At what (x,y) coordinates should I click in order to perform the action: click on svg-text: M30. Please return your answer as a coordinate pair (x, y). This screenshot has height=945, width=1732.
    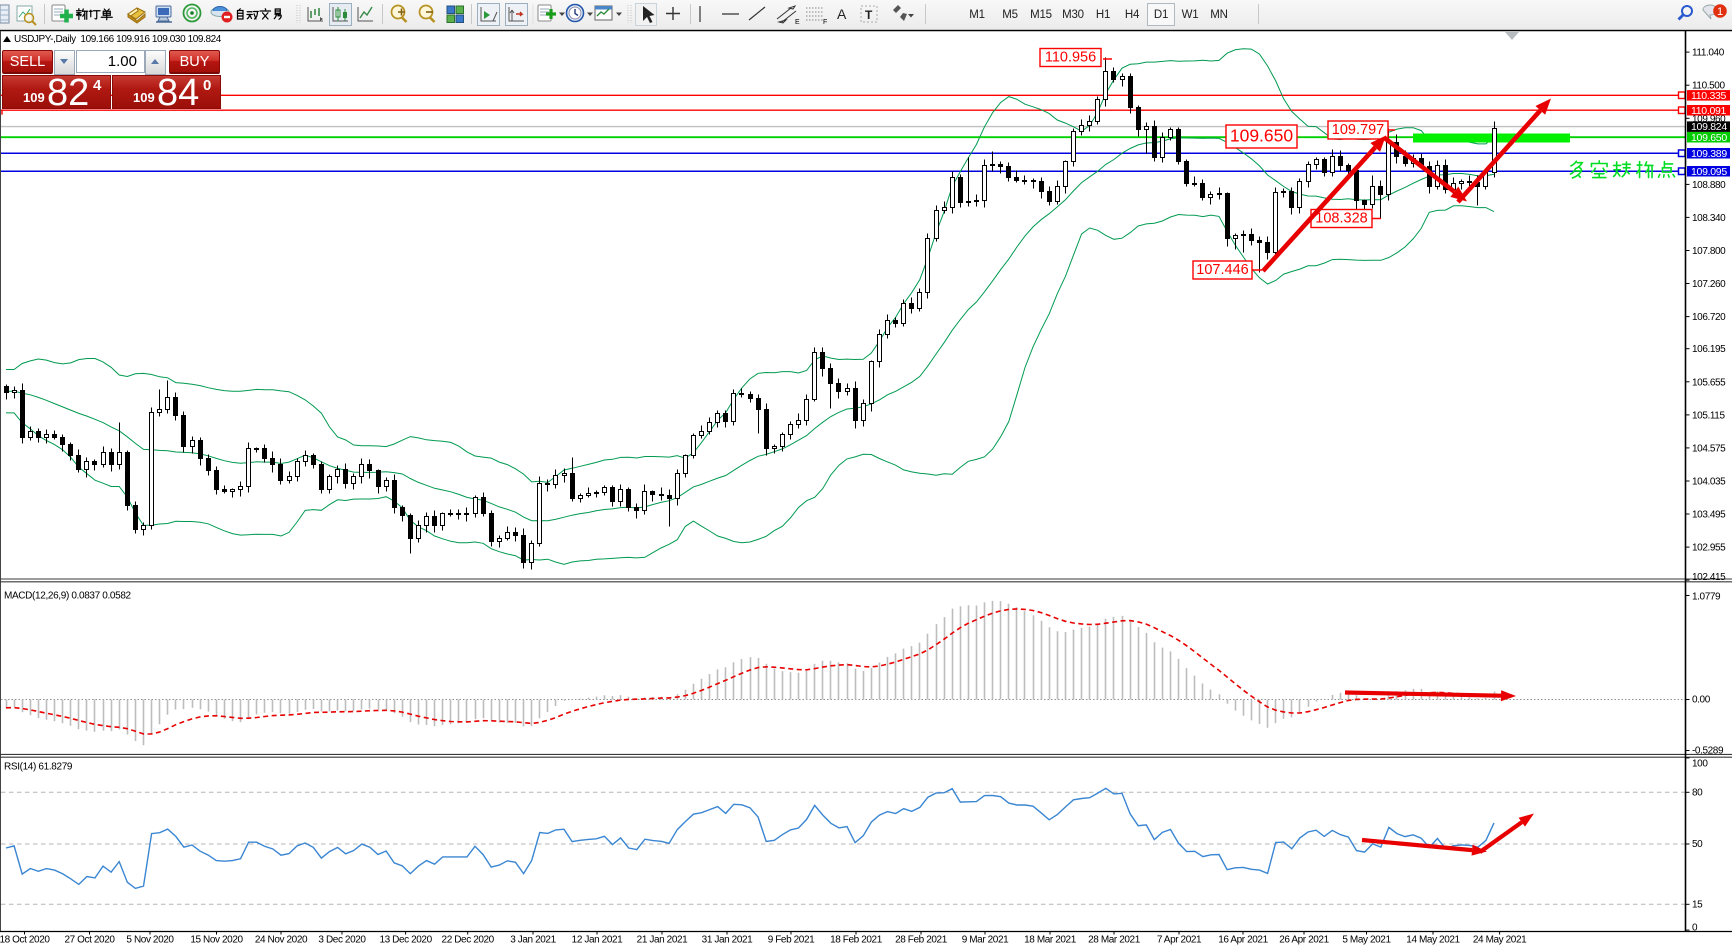
    Looking at the image, I should click on (1073, 15).